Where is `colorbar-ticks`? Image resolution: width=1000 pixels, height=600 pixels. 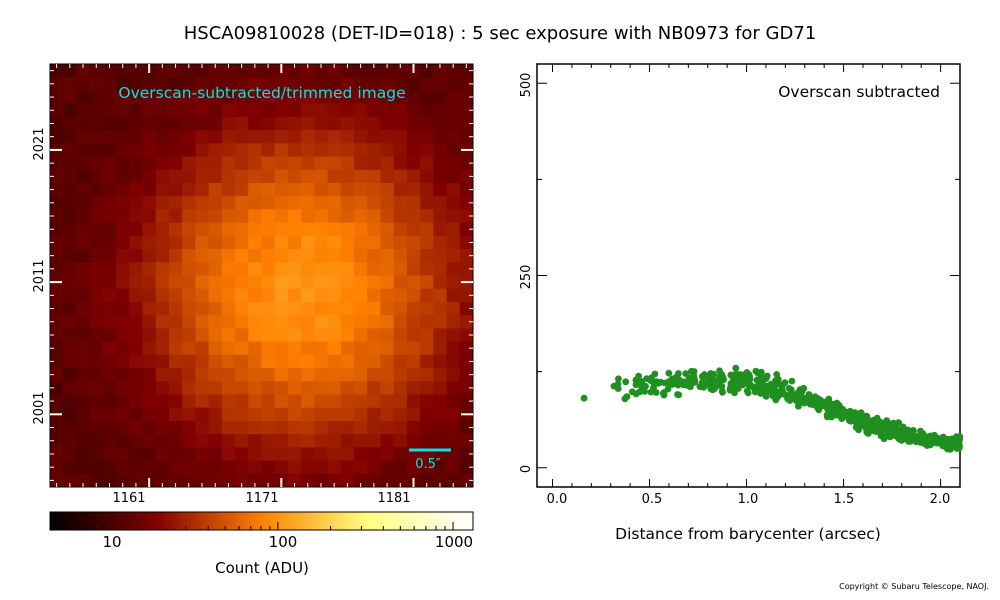 colorbar-ticks is located at coordinates (251, 526).